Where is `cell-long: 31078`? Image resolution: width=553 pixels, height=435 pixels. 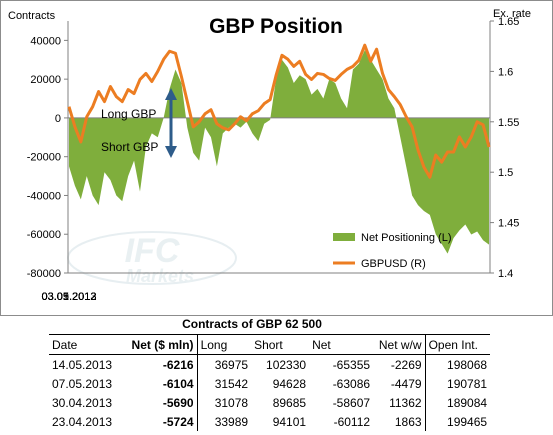
cell-long: 31078 is located at coordinates (224, 402).